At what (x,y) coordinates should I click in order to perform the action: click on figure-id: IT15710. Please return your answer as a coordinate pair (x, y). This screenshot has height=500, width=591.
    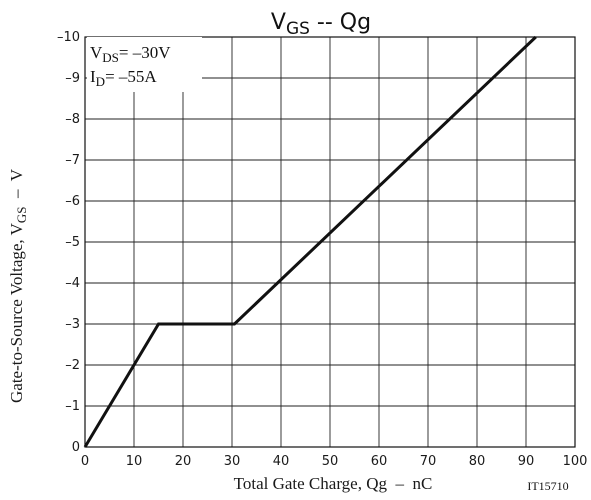
    Looking at the image, I should click on (547, 486).